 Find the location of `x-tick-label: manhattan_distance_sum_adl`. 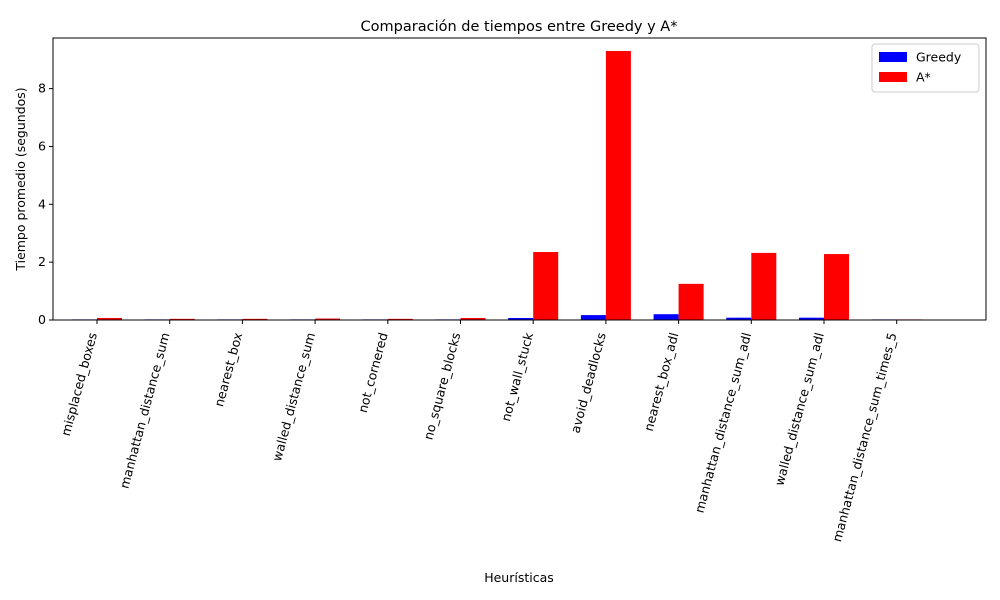

x-tick-label: manhattan_distance_sum_adl is located at coordinates (723, 423).